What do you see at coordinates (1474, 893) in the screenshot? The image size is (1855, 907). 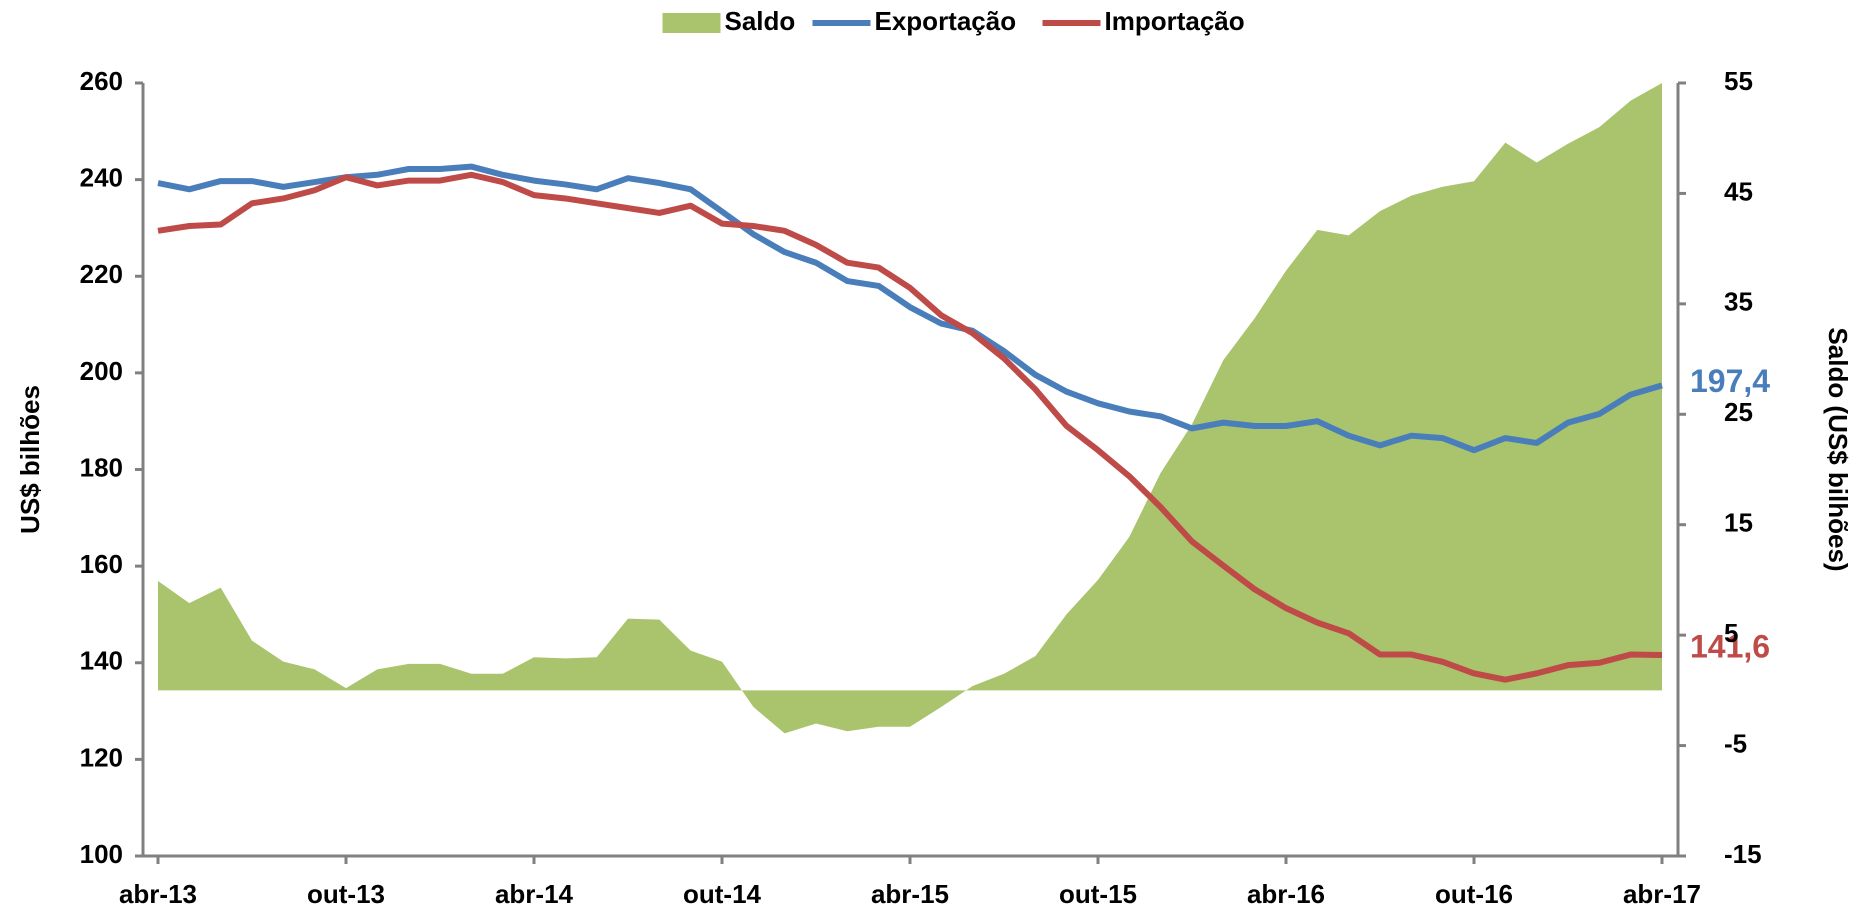 I see `x-tick-label: out-16` at bounding box center [1474, 893].